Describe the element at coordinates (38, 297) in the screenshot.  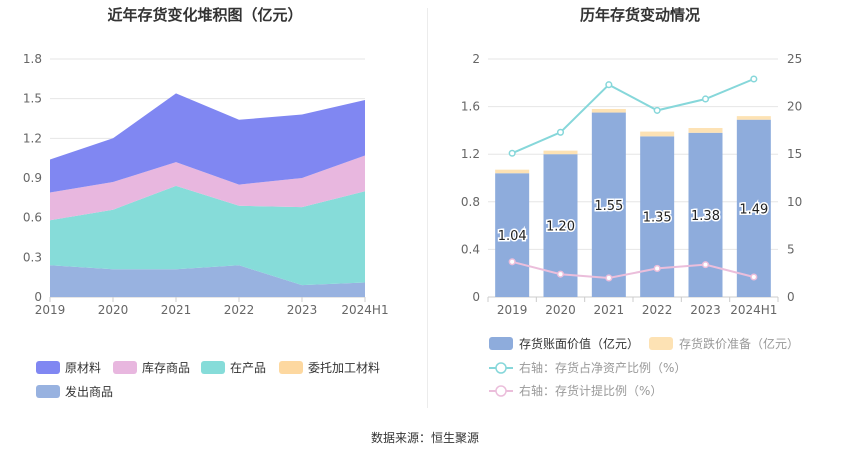
I see `left-y-tick-label: 0` at that location.